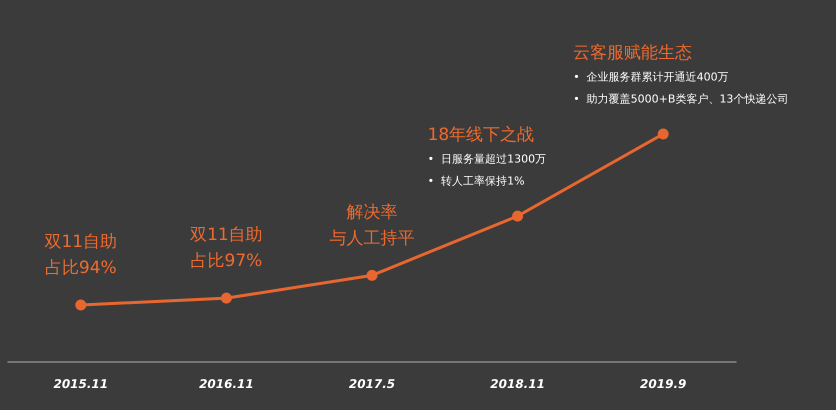 The height and width of the screenshot is (410, 836). I want to click on text: • 助力覆盖5000+B类客户、13个快递公司, so click(680, 99).